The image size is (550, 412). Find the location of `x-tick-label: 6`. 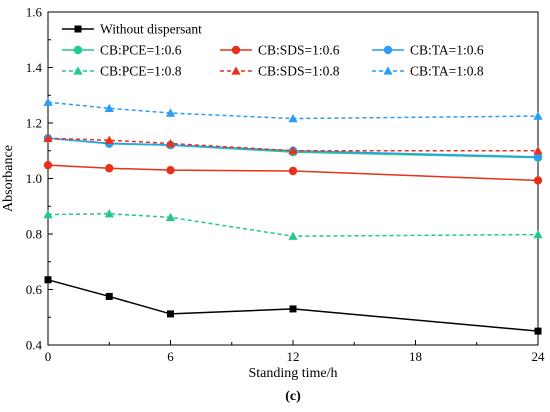

x-tick-label: 6 is located at coordinates (170, 356).